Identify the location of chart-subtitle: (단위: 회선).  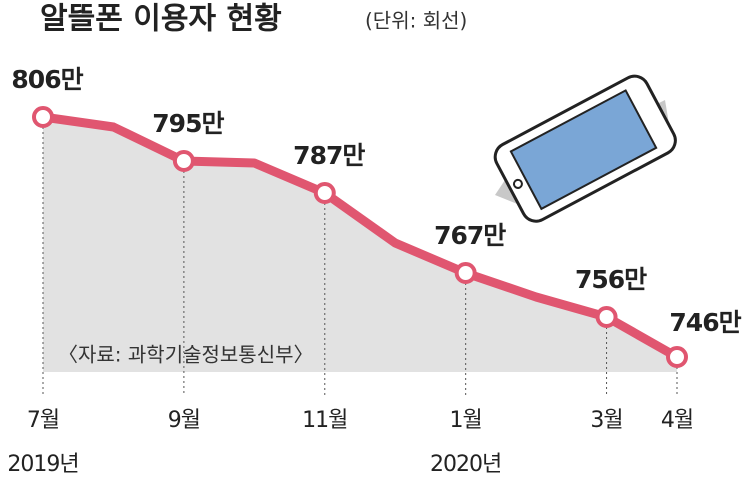
(416, 21).